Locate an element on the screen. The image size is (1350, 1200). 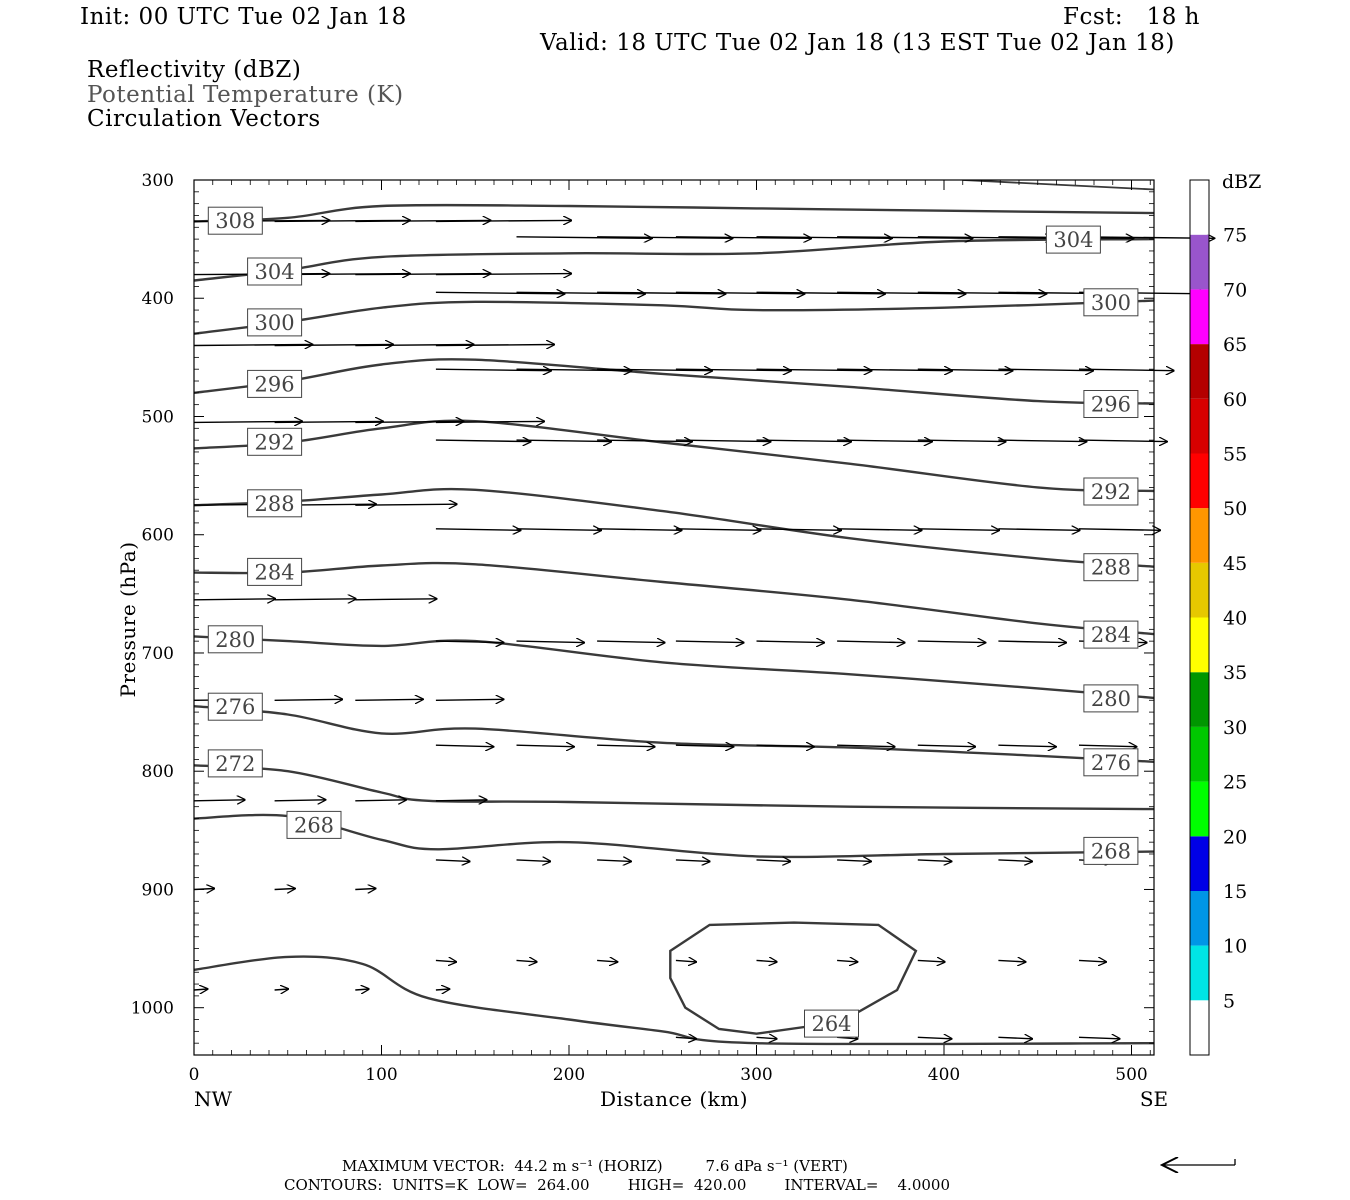
colorbar-title: dBZ is located at coordinates (1241, 182).